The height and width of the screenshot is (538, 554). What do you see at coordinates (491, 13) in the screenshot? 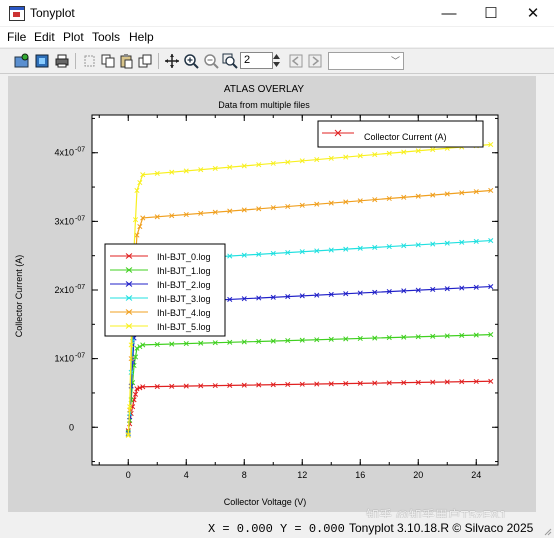
I see `maximize-button: ☐` at bounding box center [491, 13].